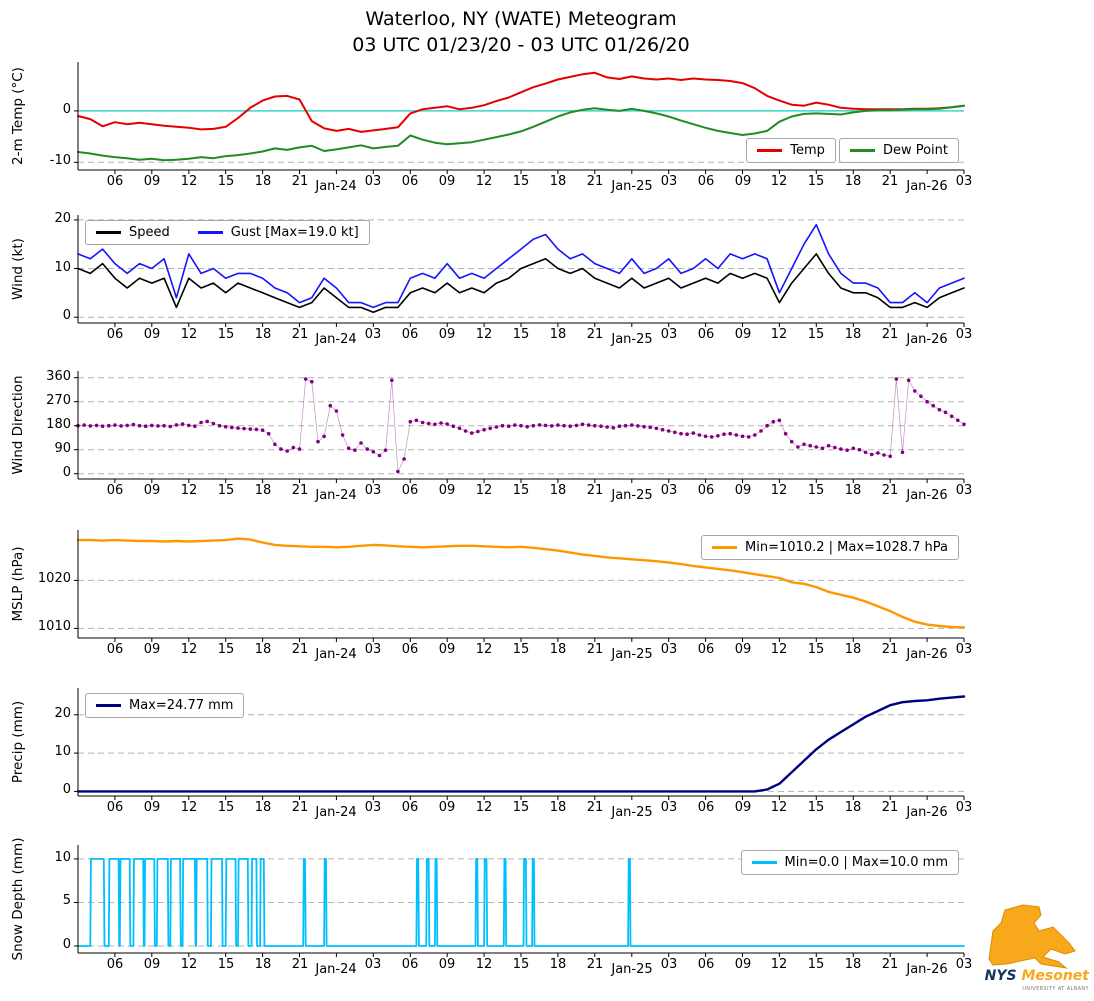 The image size is (1094, 1001). What do you see at coordinates (519, 901) in the screenshot?
I see `snow-depth-plot` at bounding box center [519, 901].